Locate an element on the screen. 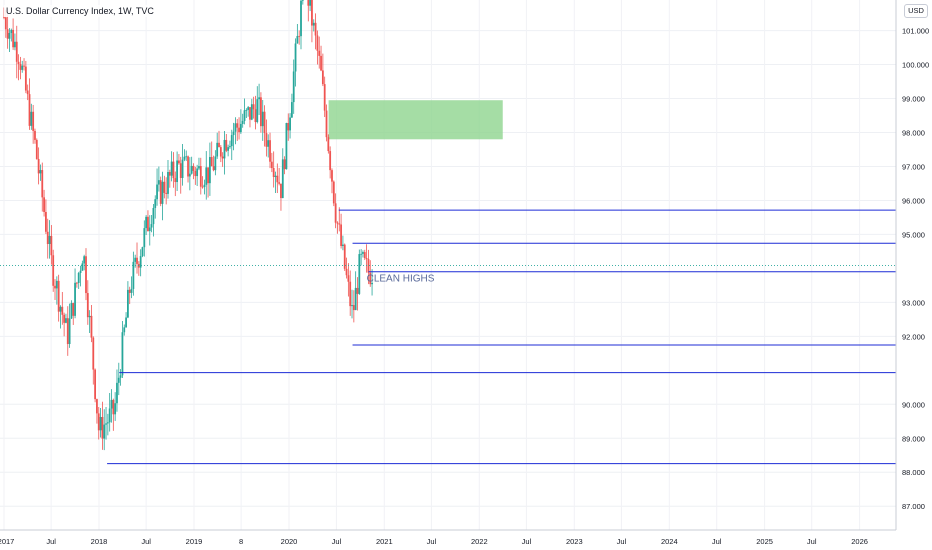 The height and width of the screenshot is (550, 932). supply-zone is located at coordinates (415, 120).